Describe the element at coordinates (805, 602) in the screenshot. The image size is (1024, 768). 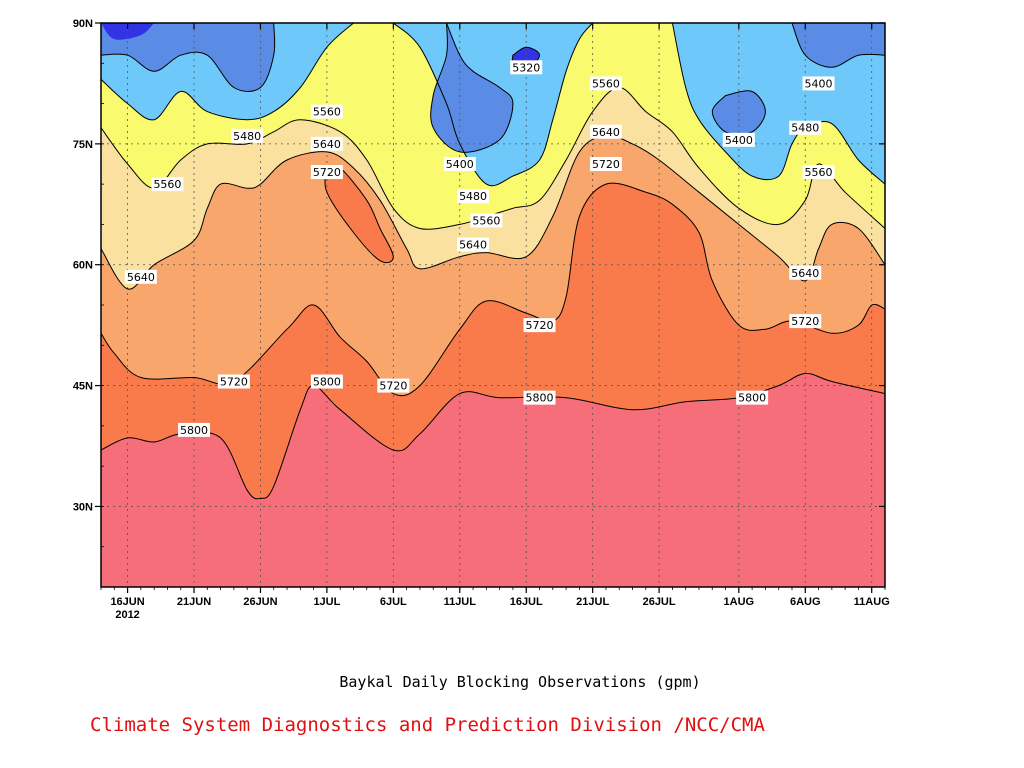
I see `x-tick-label: 6AUG` at that location.